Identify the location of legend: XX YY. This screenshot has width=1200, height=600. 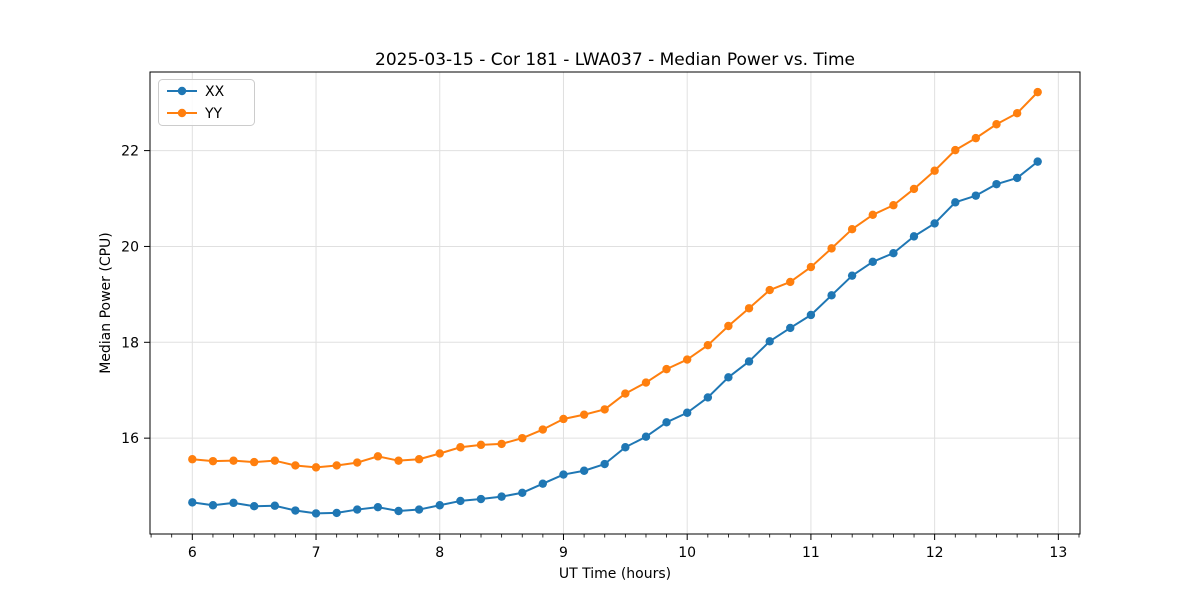
(206, 102).